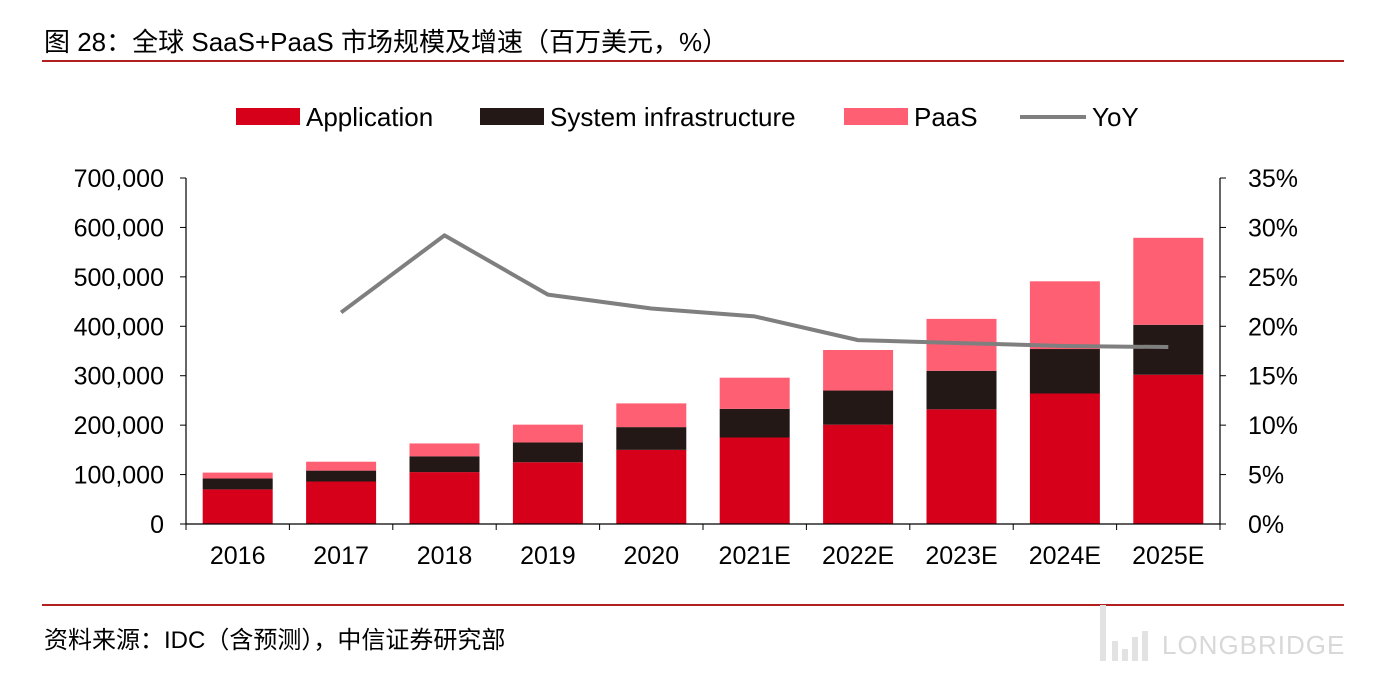  Describe the element at coordinates (1254, 645) in the screenshot. I see `watermark-text: LONGBRIDGE` at that location.